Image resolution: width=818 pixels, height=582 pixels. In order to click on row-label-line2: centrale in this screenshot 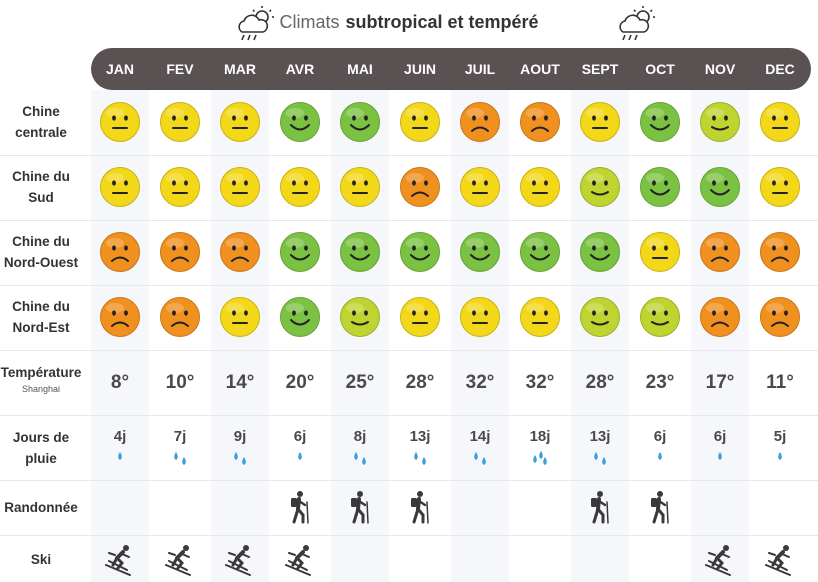, I will do `click(41, 132)`.